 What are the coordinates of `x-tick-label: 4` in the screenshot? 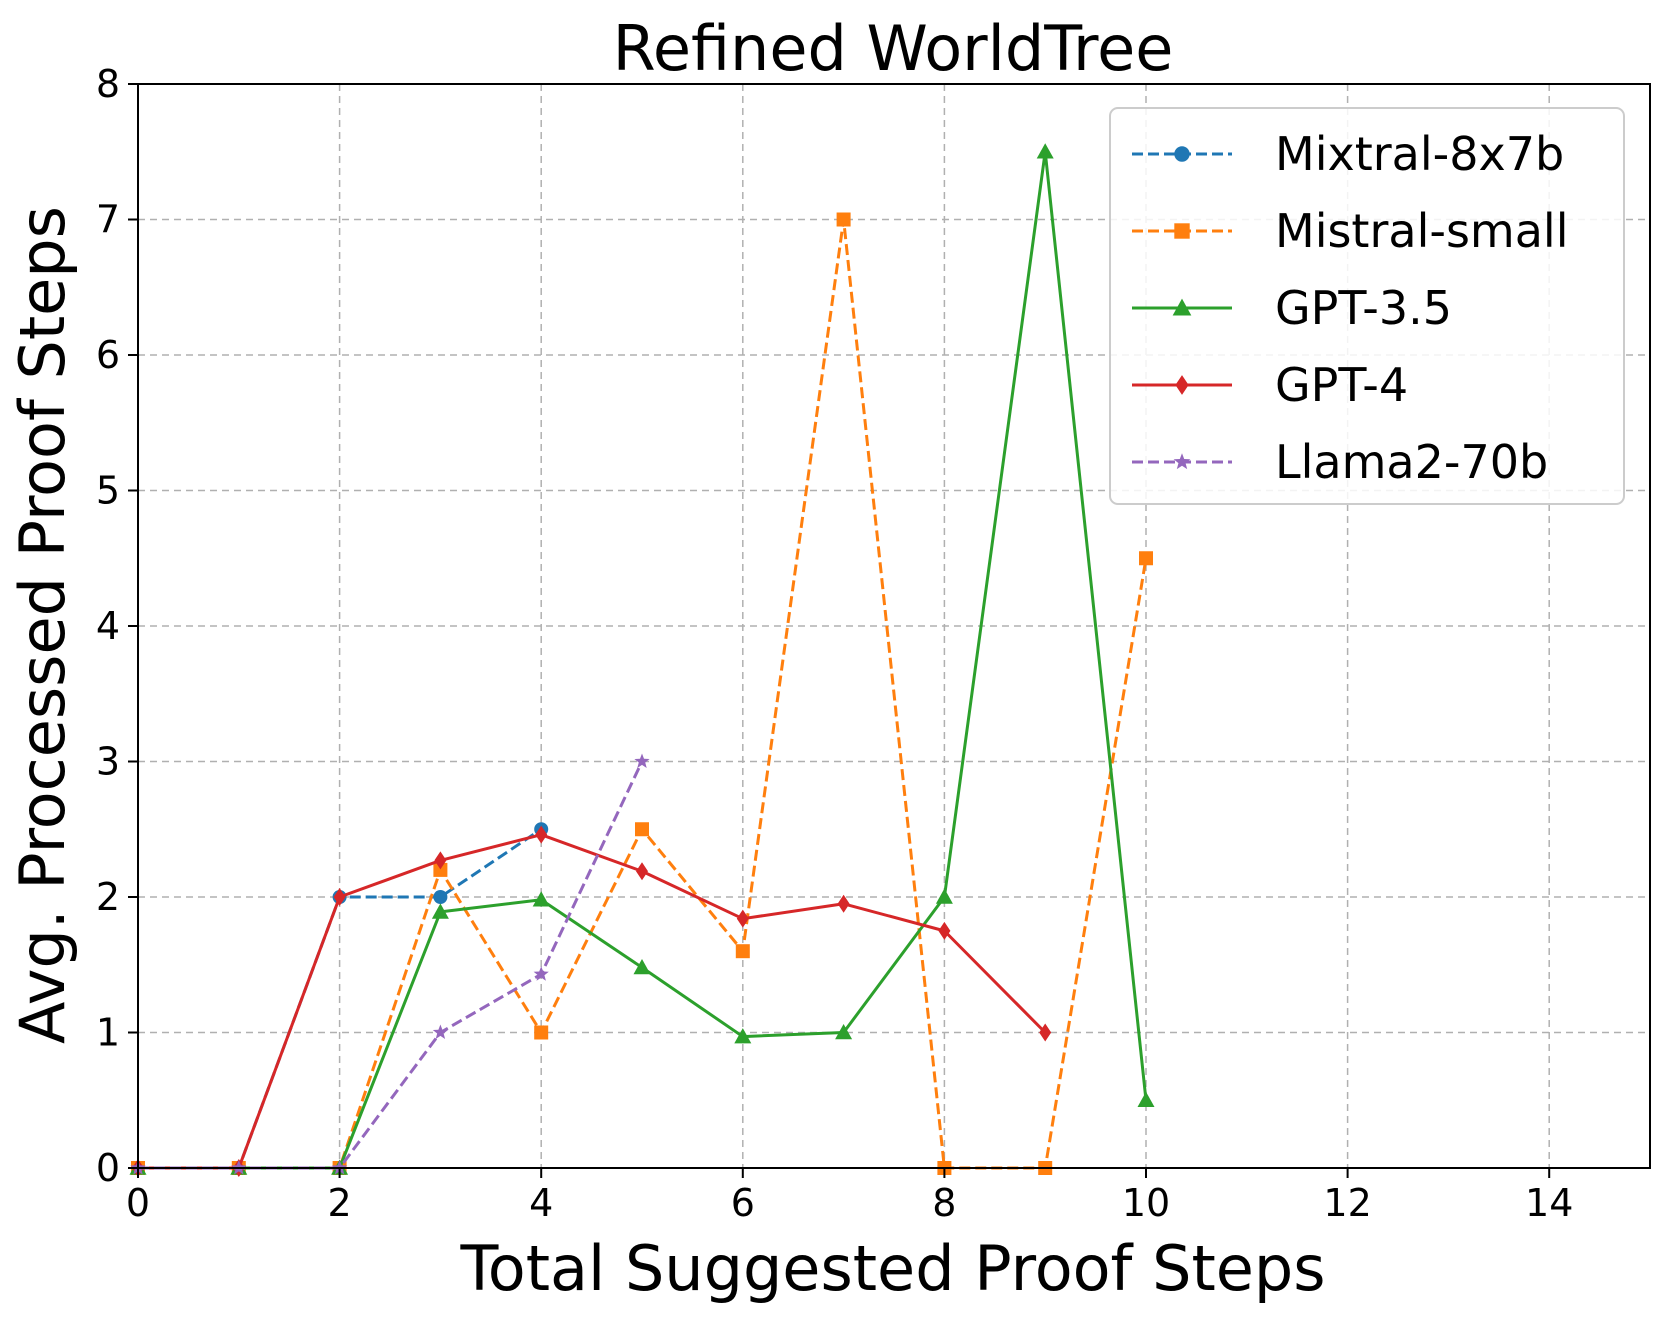 It's located at (541, 1203).